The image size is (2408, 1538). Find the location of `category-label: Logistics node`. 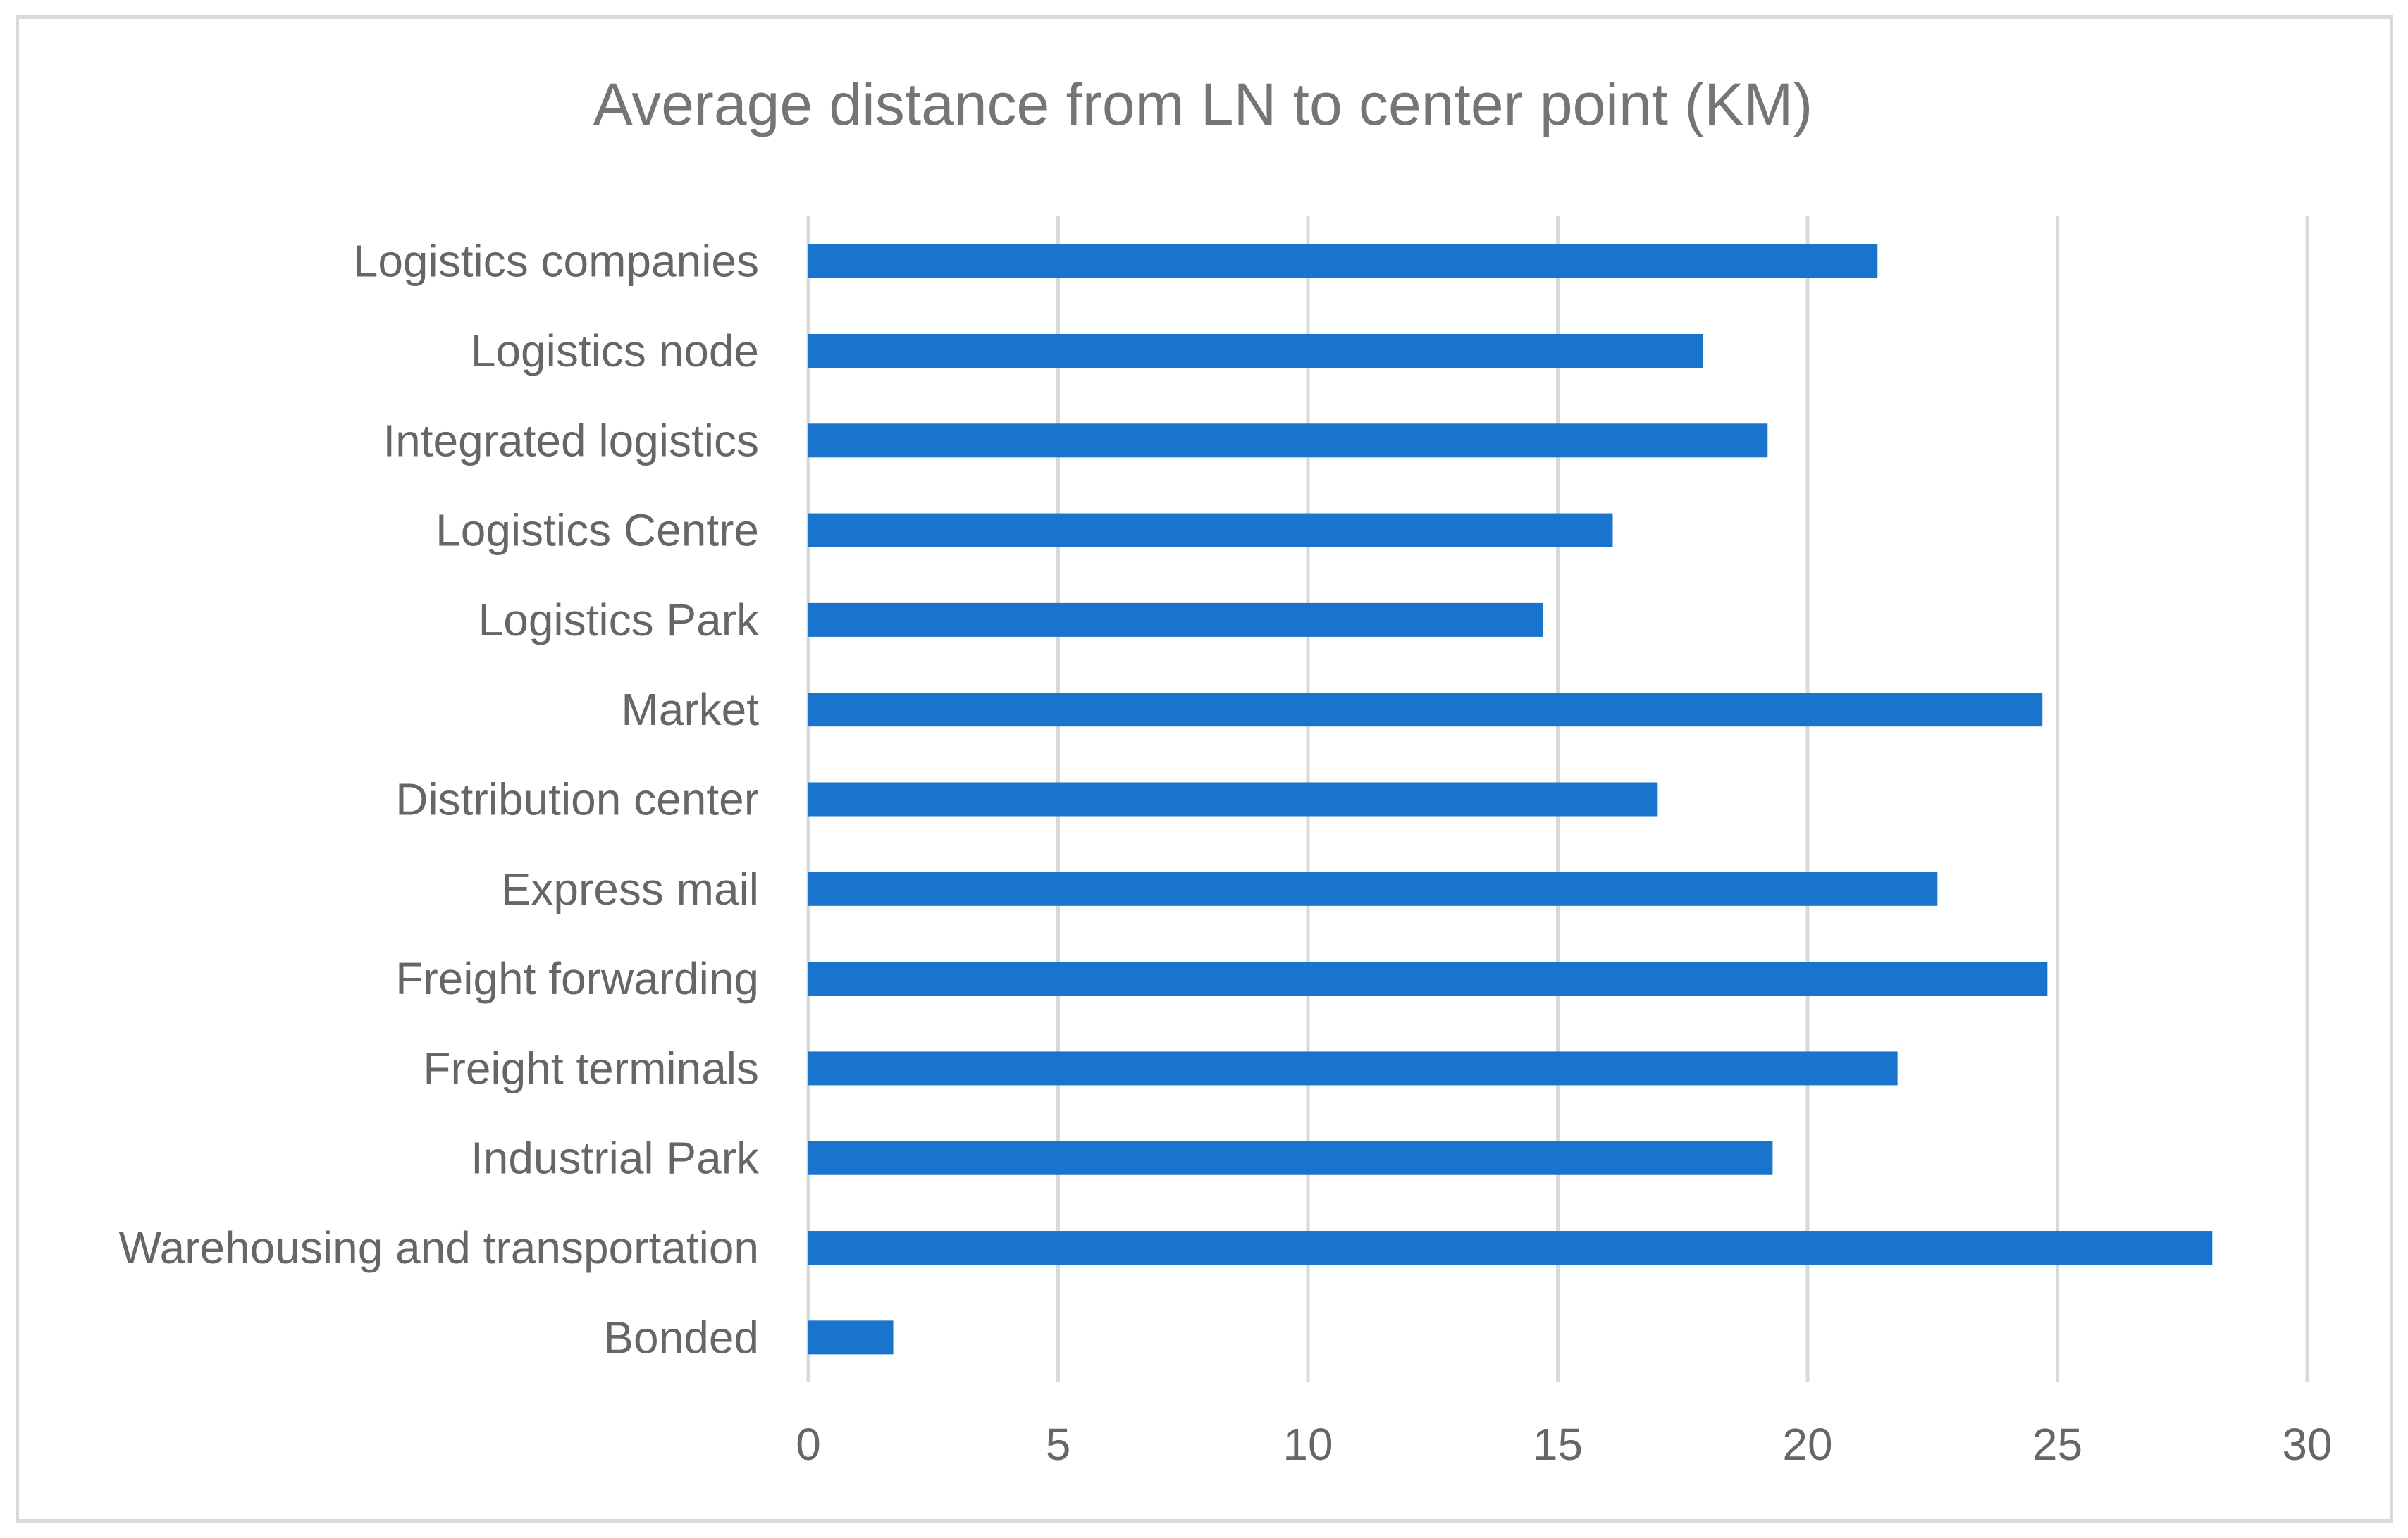

category-label: Logistics node is located at coordinates (615, 350).